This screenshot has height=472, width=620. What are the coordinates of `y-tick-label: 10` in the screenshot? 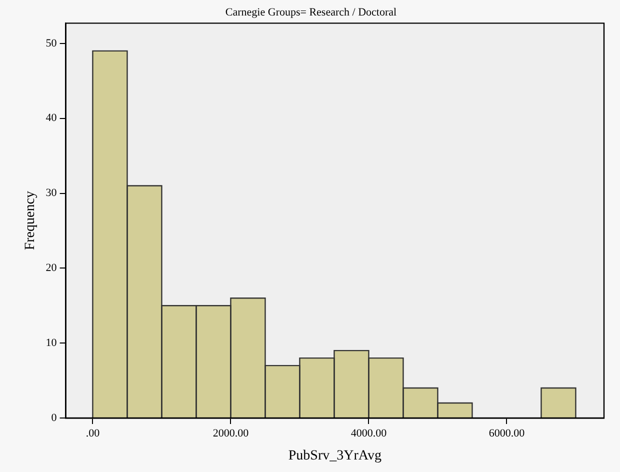 It's located at (52, 342).